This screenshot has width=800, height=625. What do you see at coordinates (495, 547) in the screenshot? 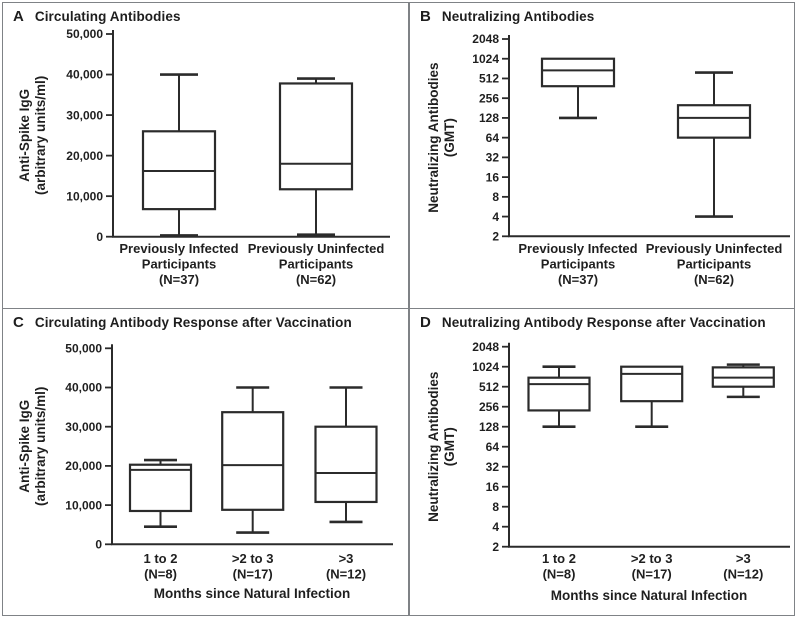
I see `y-tick-label: 2` at bounding box center [495, 547].